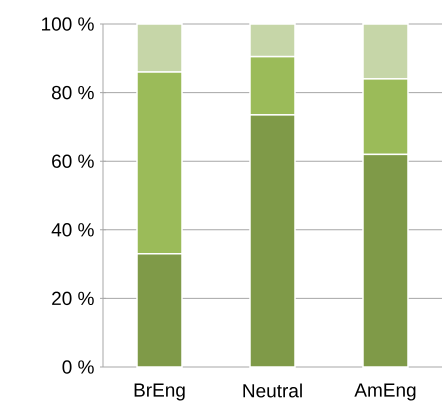 The height and width of the screenshot is (415, 442). I want to click on y-tick-label: 80 %, so click(73, 93).